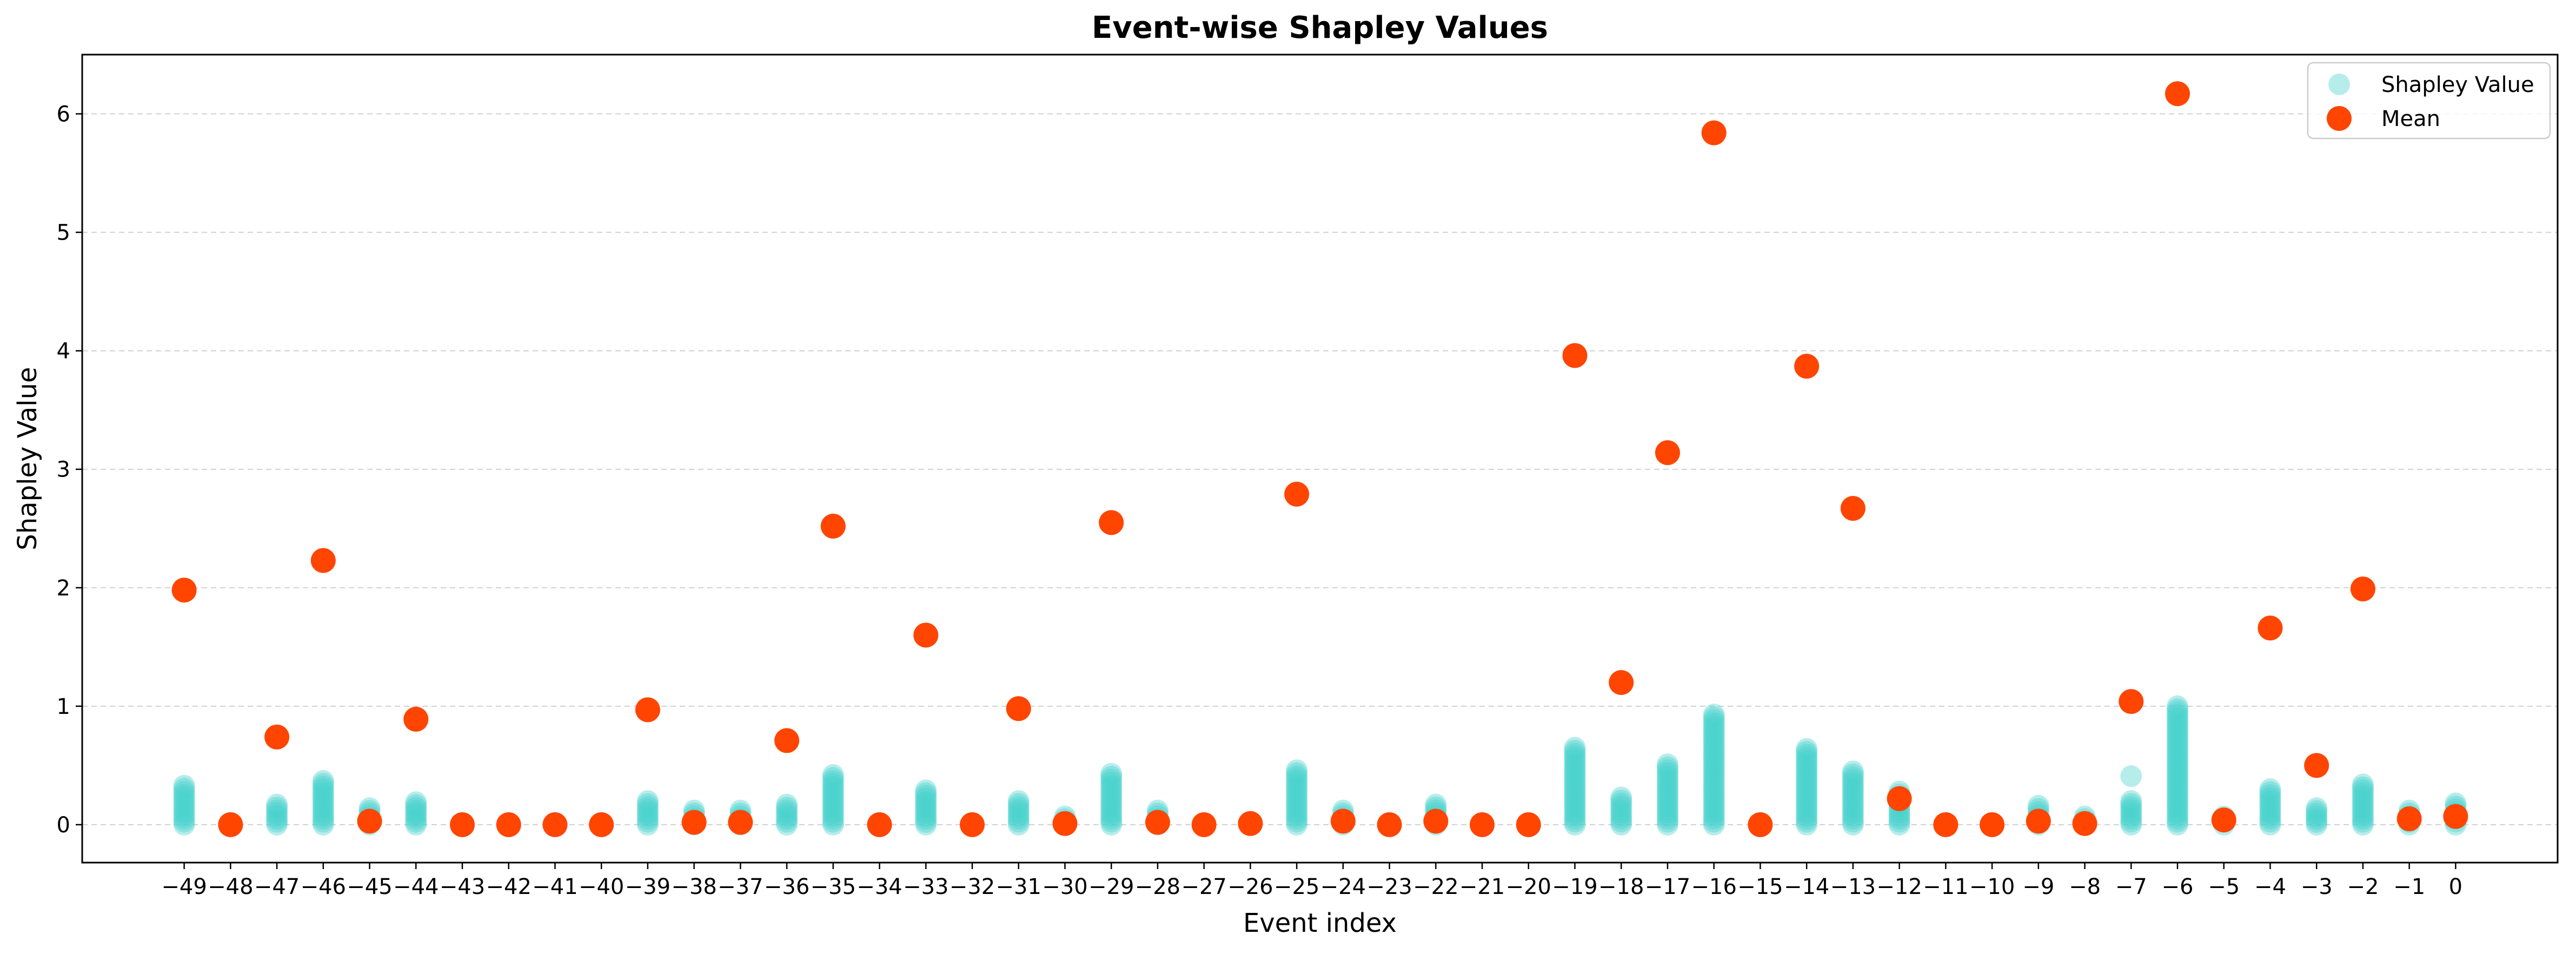 This screenshot has width=2576, height=954. I want to click on x-tick-label: −1, so click(2409, 887).